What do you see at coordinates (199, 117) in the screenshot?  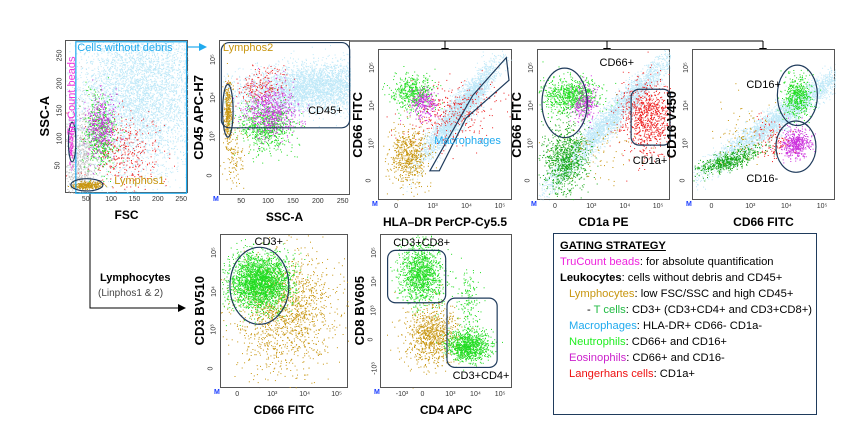 I see `y-axis-label: CD45 APC-H7` at bounding box center [199, 117].